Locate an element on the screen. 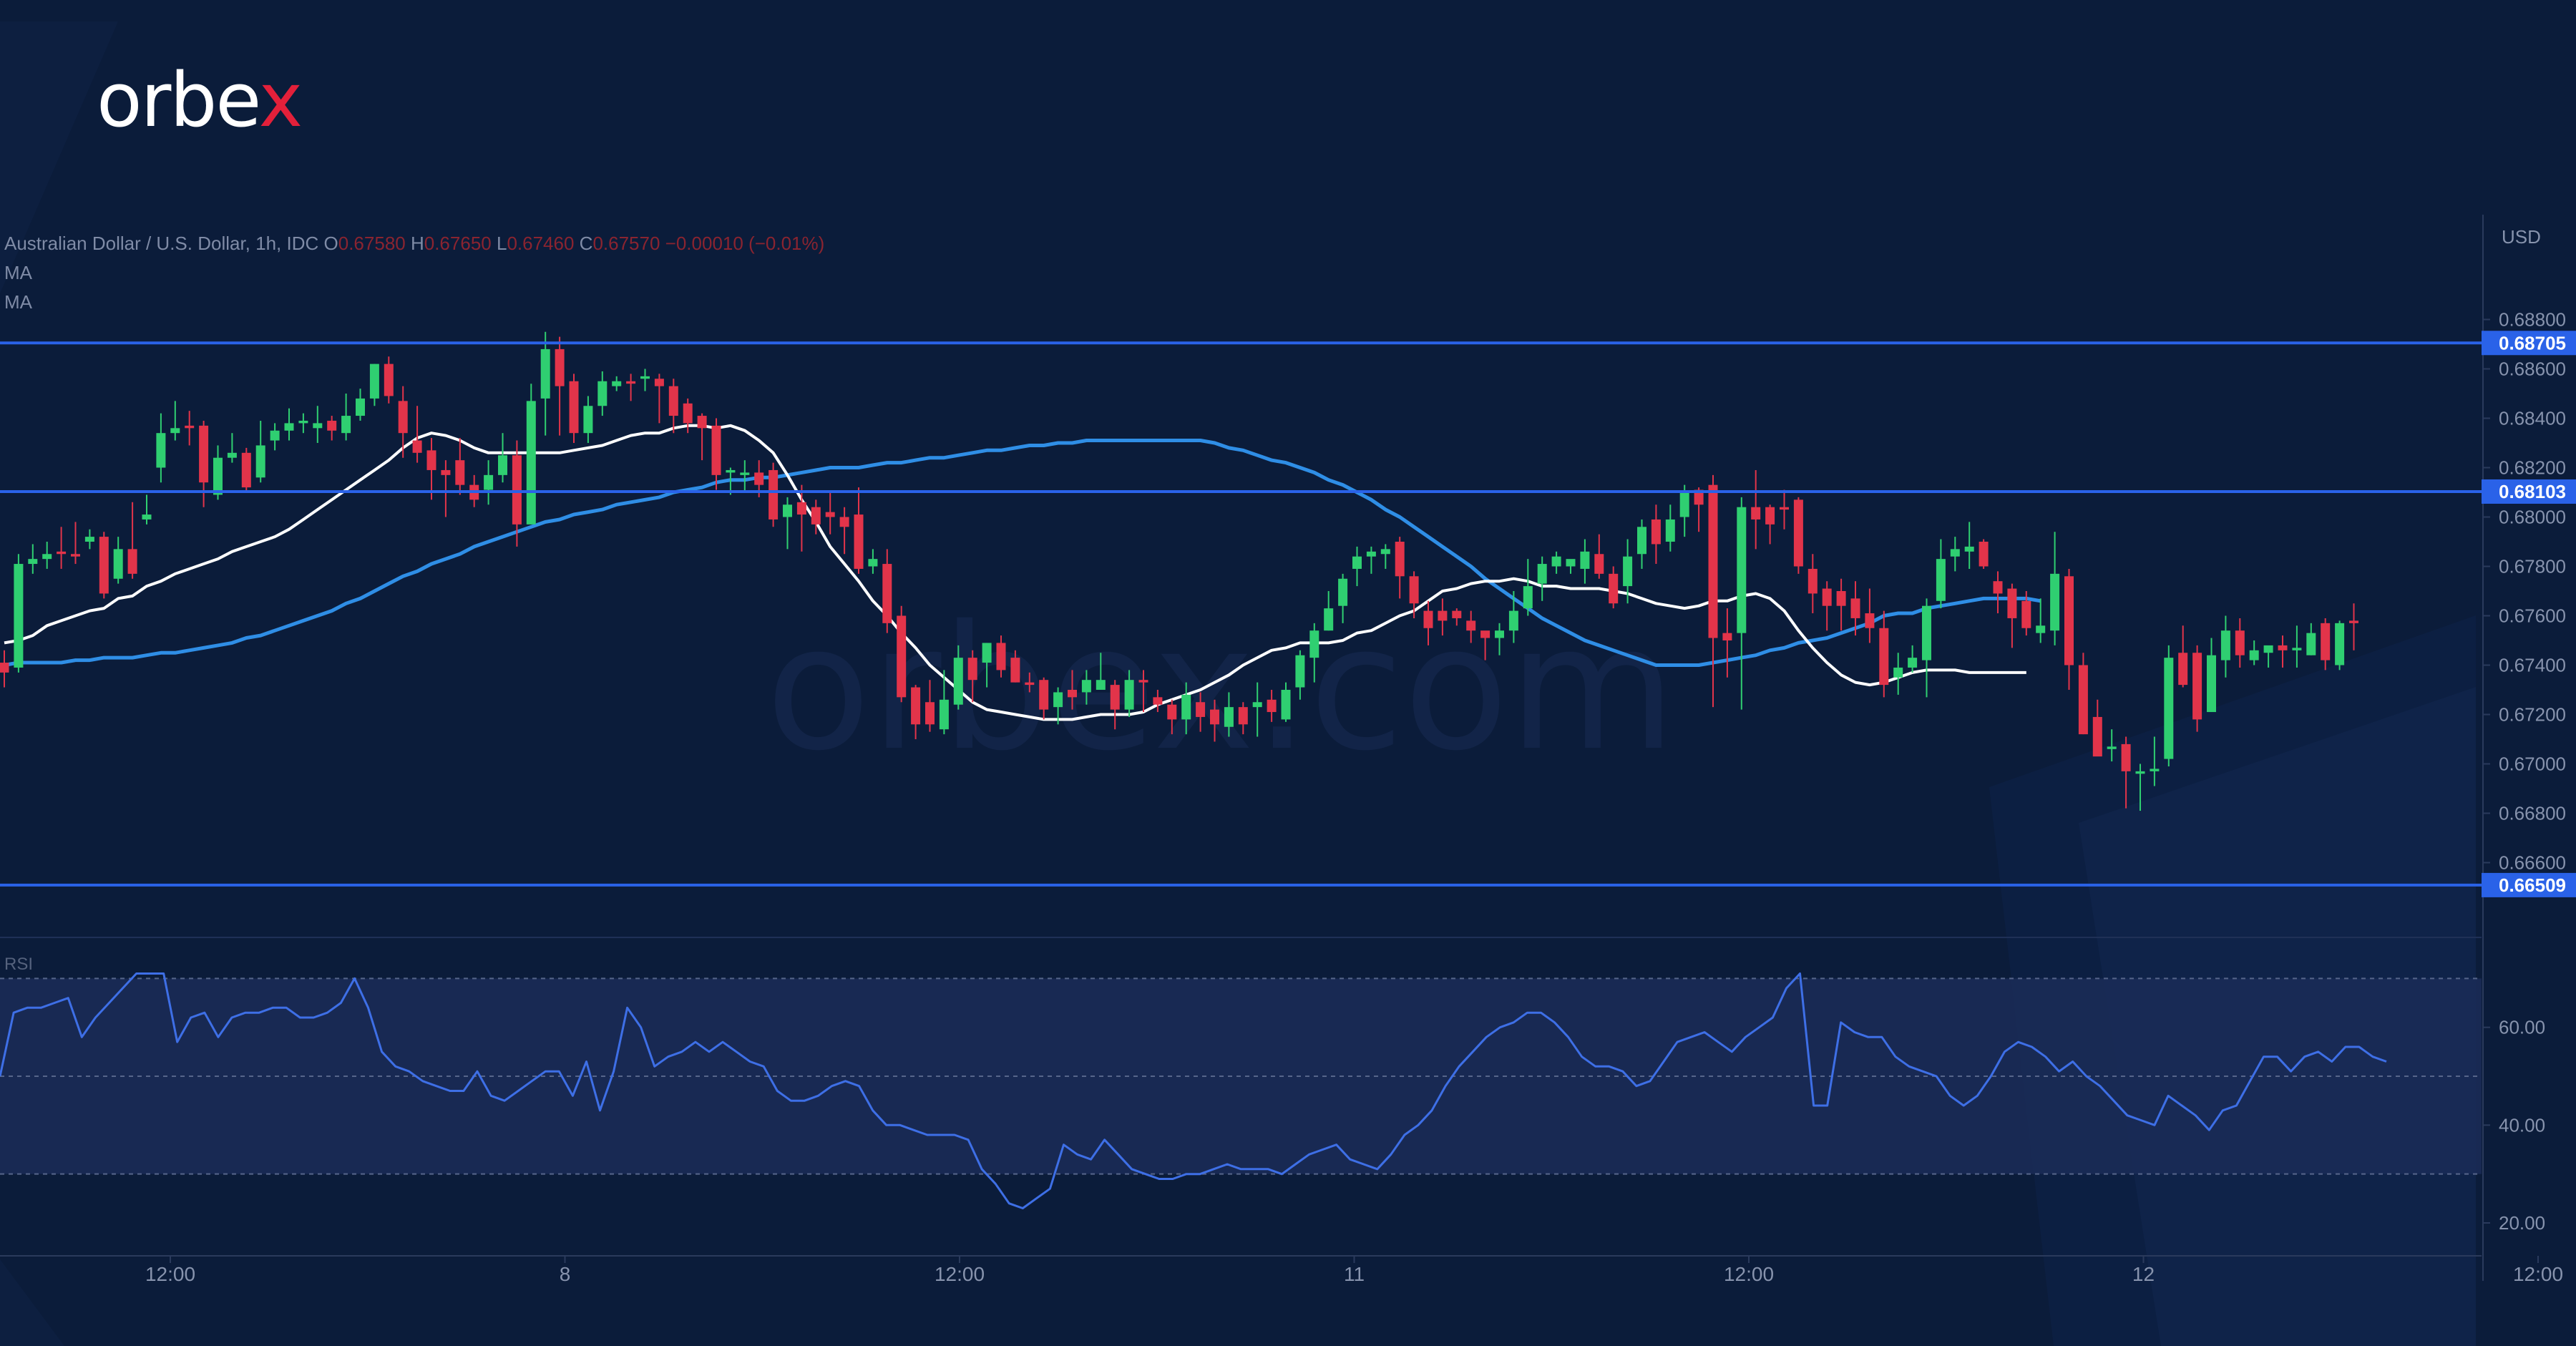  price-tick-label: 0.68800 is located at coordinates (2532, 320).